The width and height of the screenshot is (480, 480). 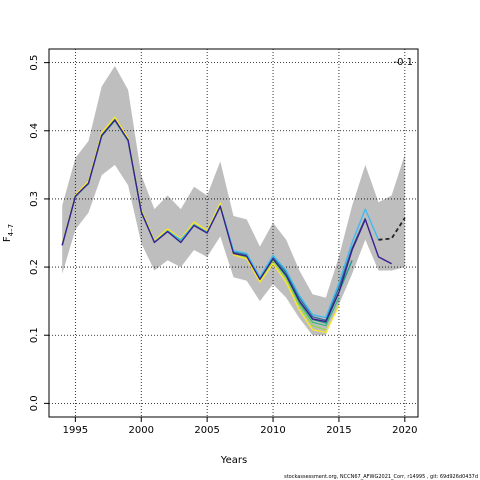 I want to click on x-tick-label-2: 2005, so click(x=206, y=430).